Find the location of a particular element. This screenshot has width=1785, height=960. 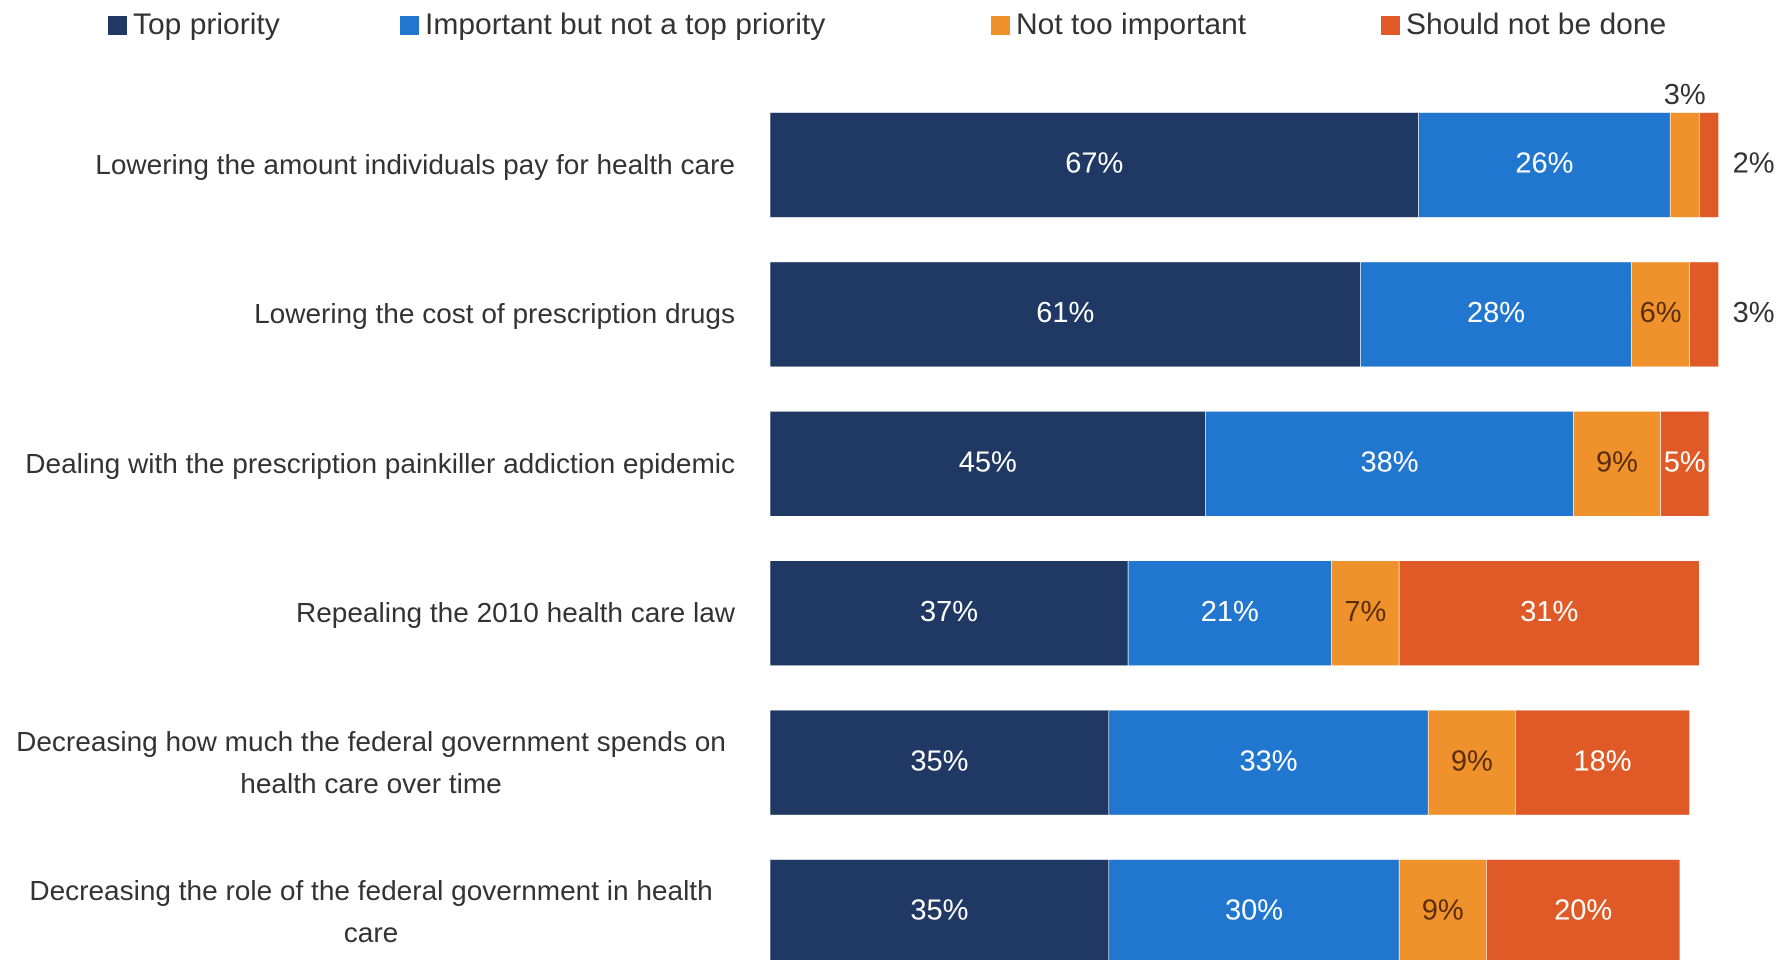

legend-label: Important but not a top priority is located at coordinates (625, 24).